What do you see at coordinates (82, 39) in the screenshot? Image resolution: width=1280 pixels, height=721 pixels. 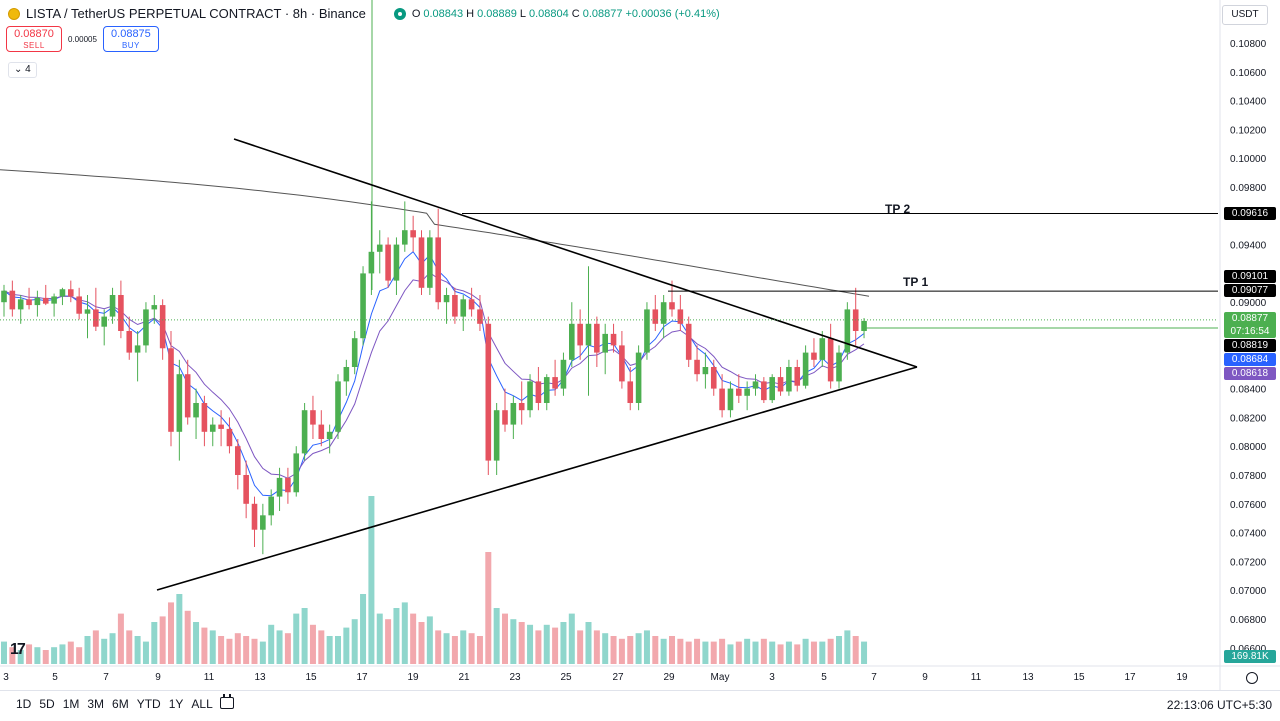 I see `spread-value: 0.00005` at bounding box center [82, 39].